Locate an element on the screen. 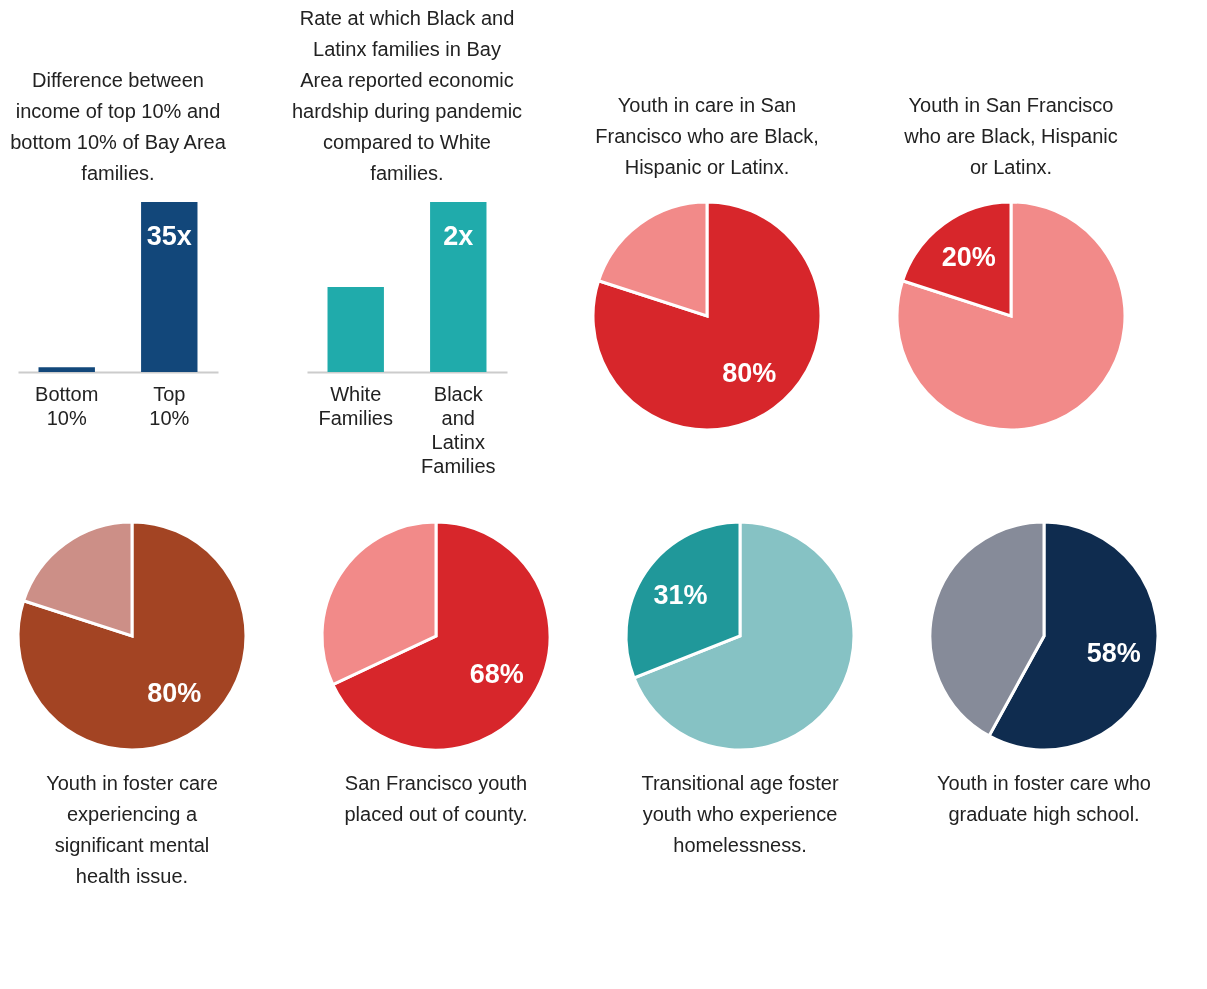 The width and height of the screenshot is (1207, 989). chart-title: Youth in San Francisco who are Black, Hispanic or Latinx. is located at coordinates (1010, 136).